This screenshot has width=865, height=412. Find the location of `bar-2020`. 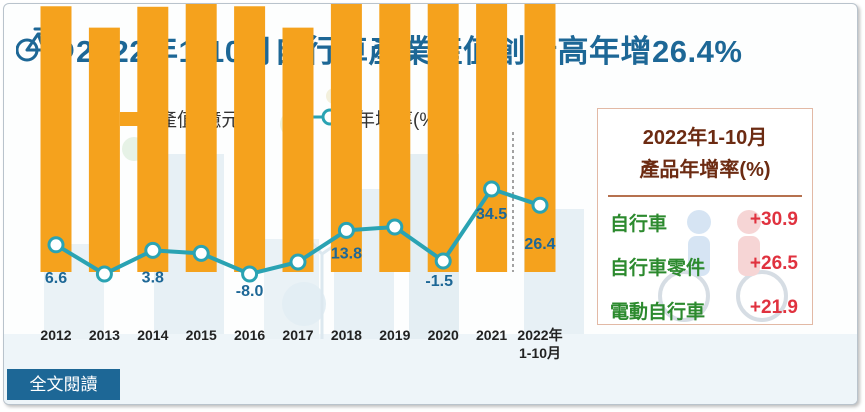

bar-2020 is located at coordinates (443, 138).